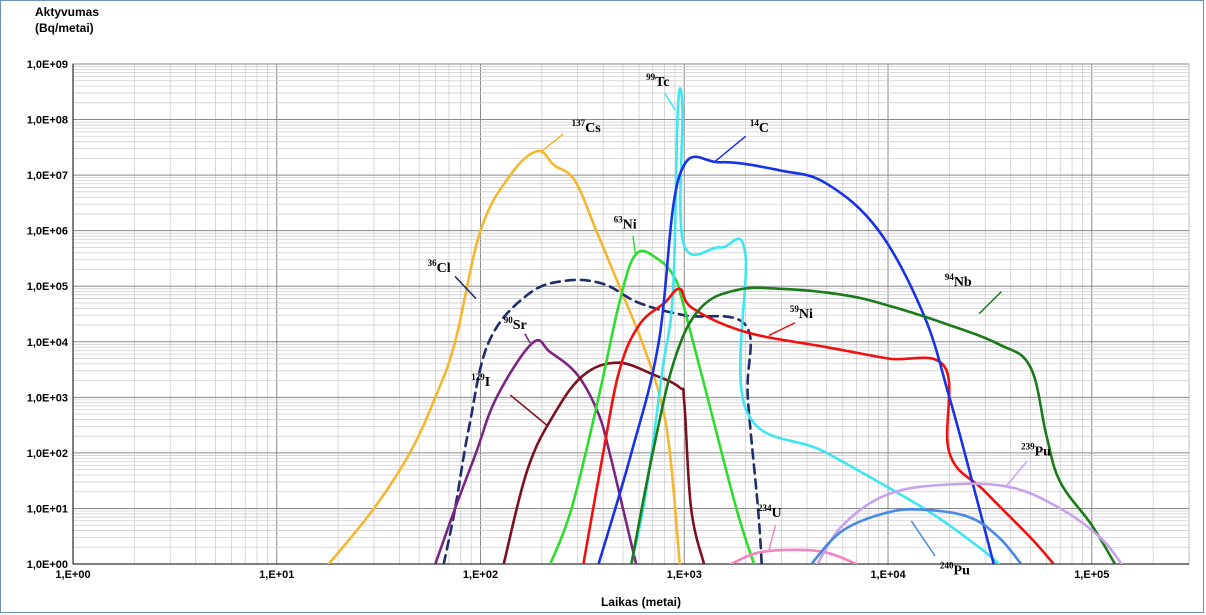 The height and width of the screenshot is (615, 1206). Describe the element at coordinates (478, 377) in the screenshot. I see `series-label-mass: 129` at that location.